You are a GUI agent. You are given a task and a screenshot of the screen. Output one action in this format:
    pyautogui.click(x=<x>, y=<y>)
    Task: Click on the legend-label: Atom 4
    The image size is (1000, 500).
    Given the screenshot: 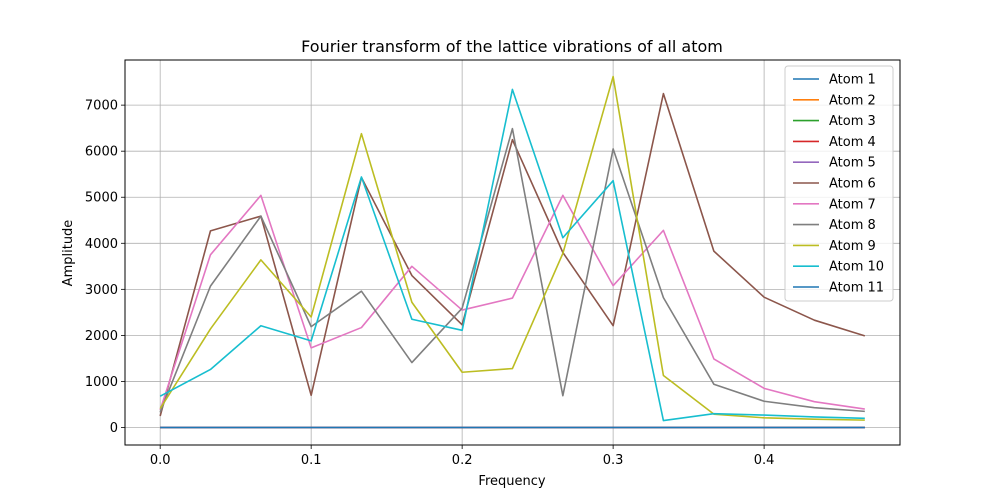 What is the action you would take?
    pyautogui.click(x=852, y=142)
    